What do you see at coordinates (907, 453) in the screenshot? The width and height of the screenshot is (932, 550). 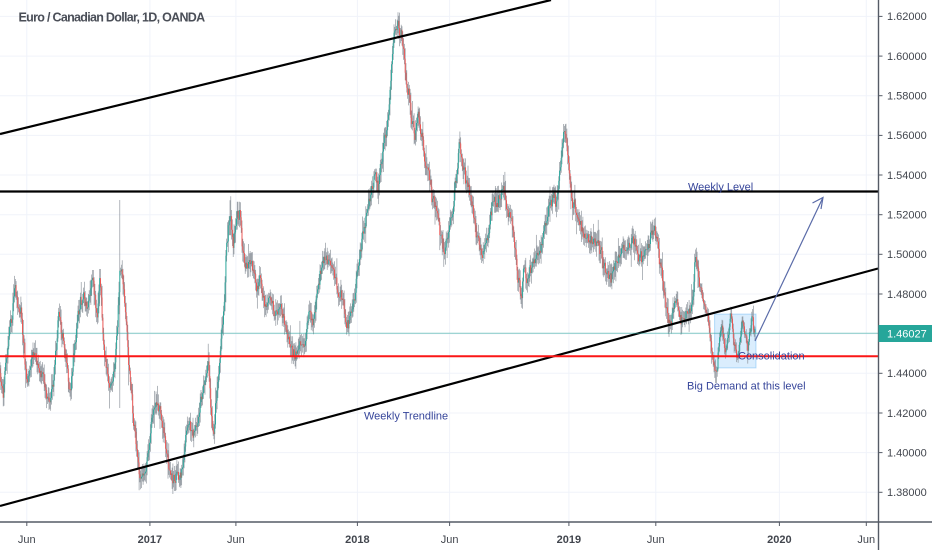 I see `svg-text: 1.40000` at bounding box center [907, 453].